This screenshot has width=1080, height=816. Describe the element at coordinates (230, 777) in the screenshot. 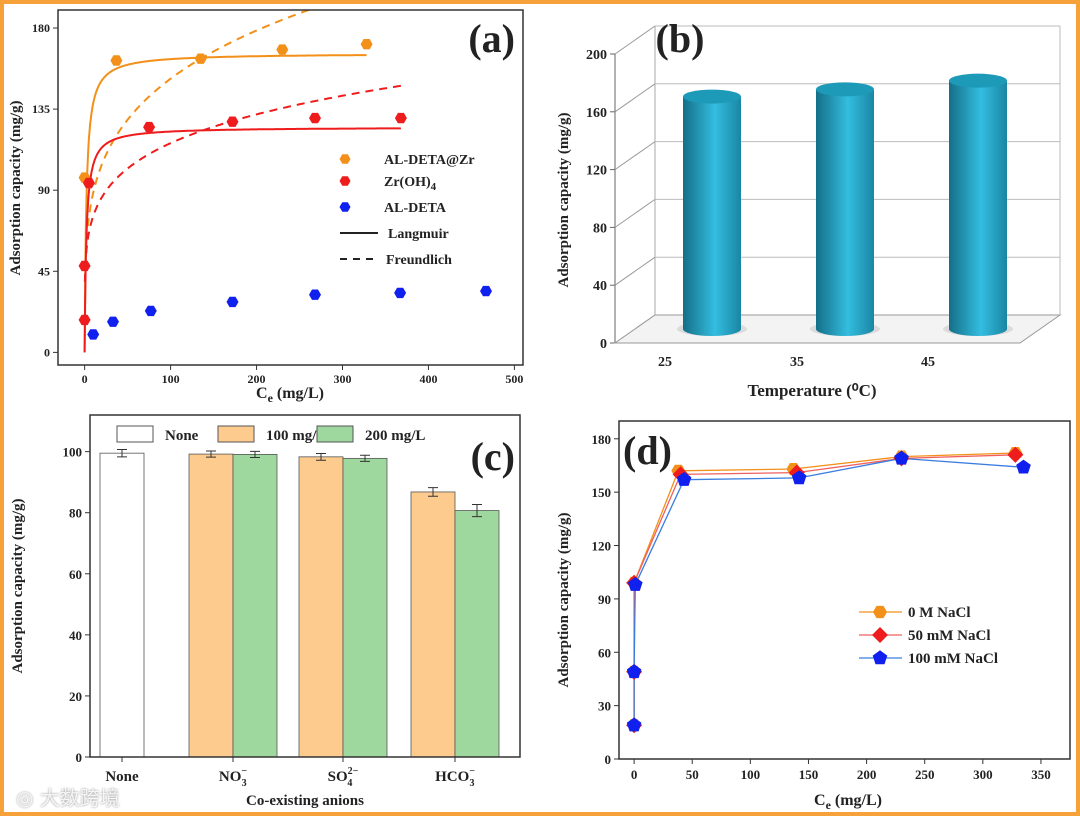

I see `text-part: NO` at that location.